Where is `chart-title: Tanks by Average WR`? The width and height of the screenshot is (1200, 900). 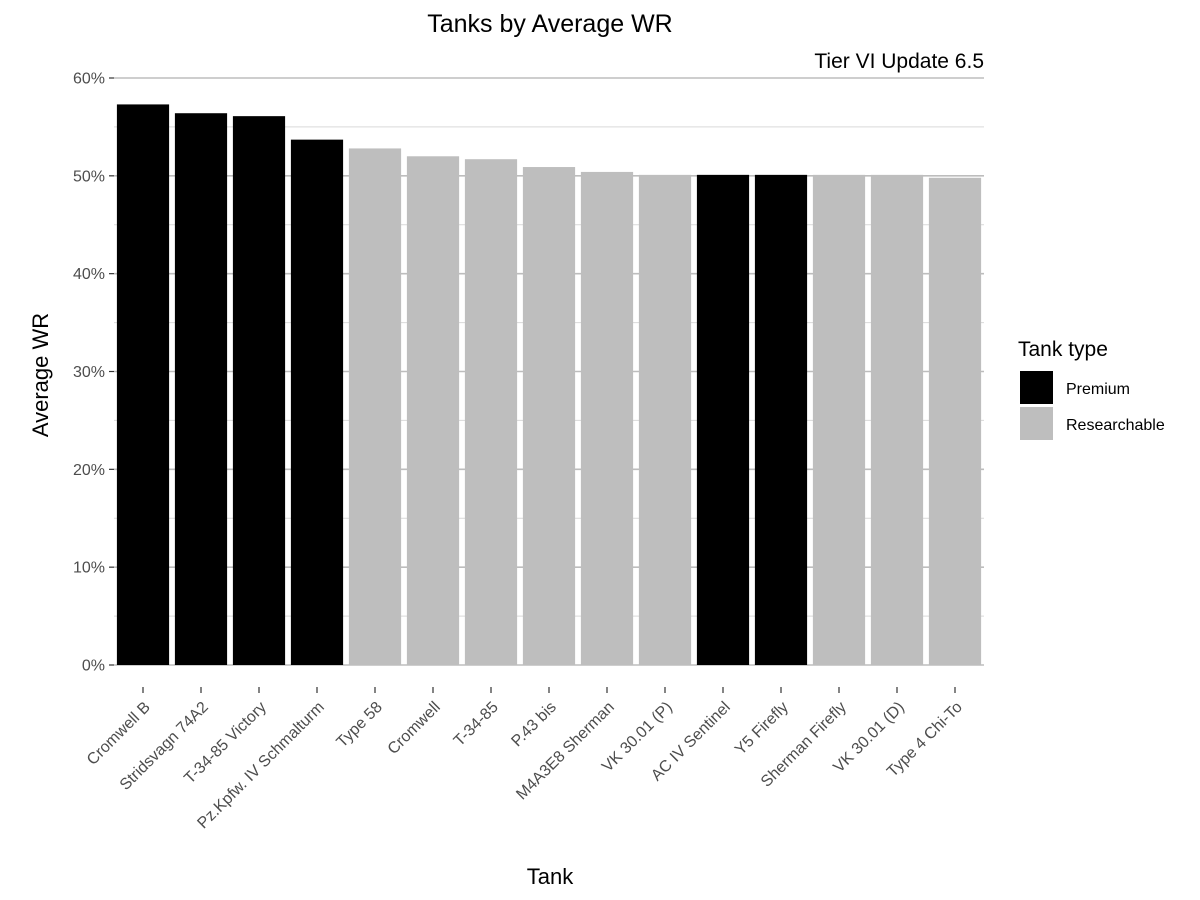 chart-title: Tanks by Average WR is located at coordinates (549, 24).